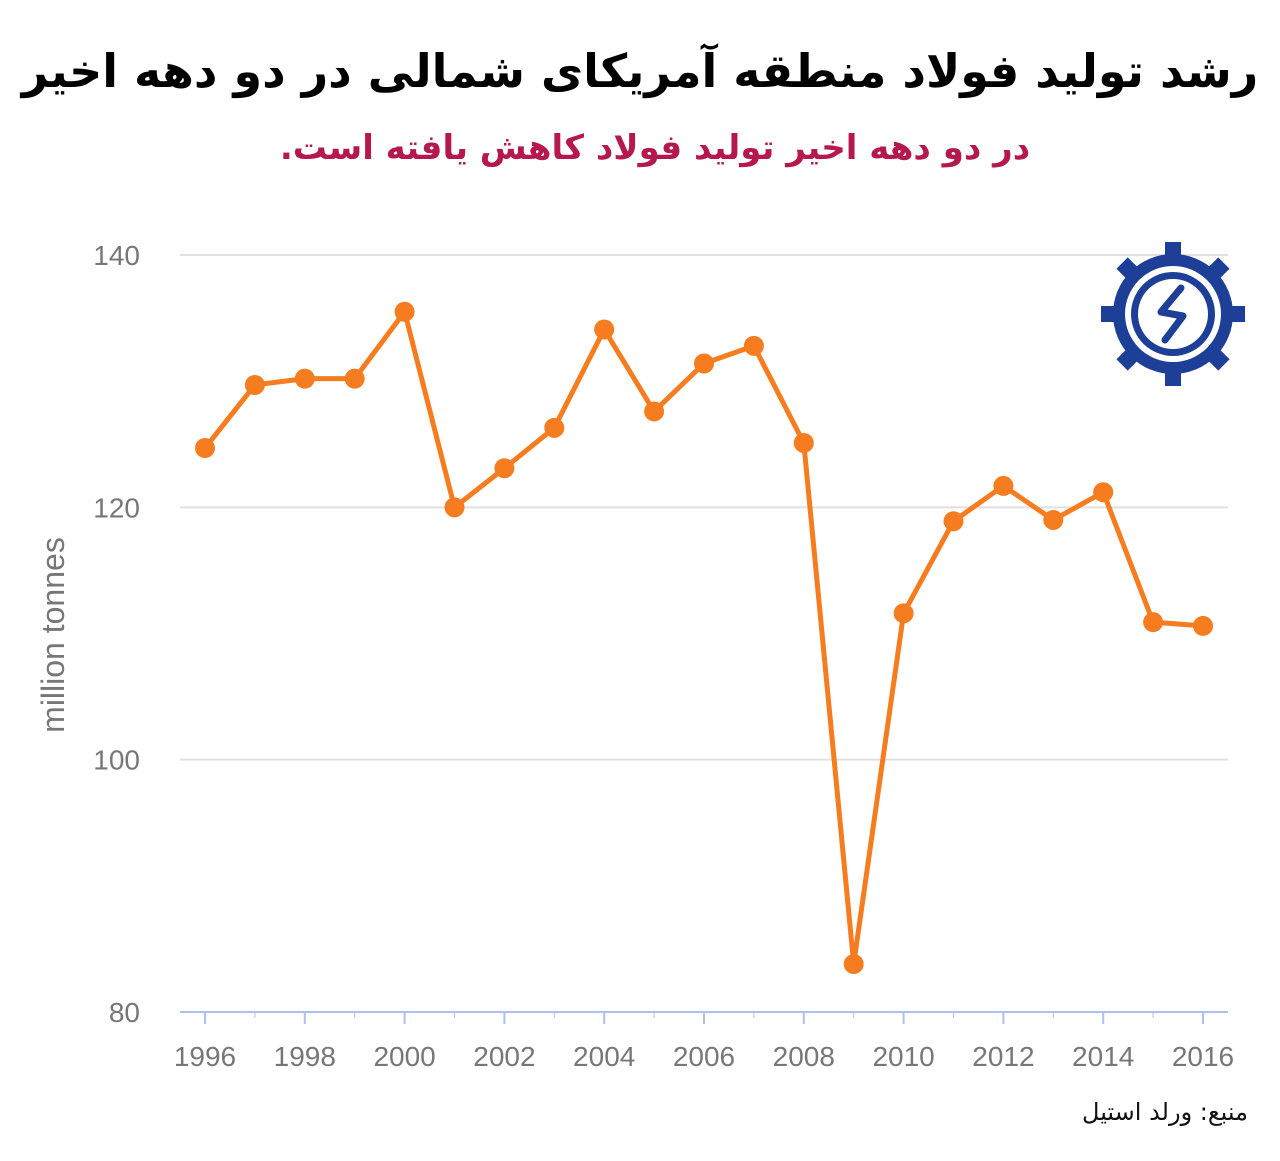  I want to click on x-tick-label: 2002, so click(504, 1056).